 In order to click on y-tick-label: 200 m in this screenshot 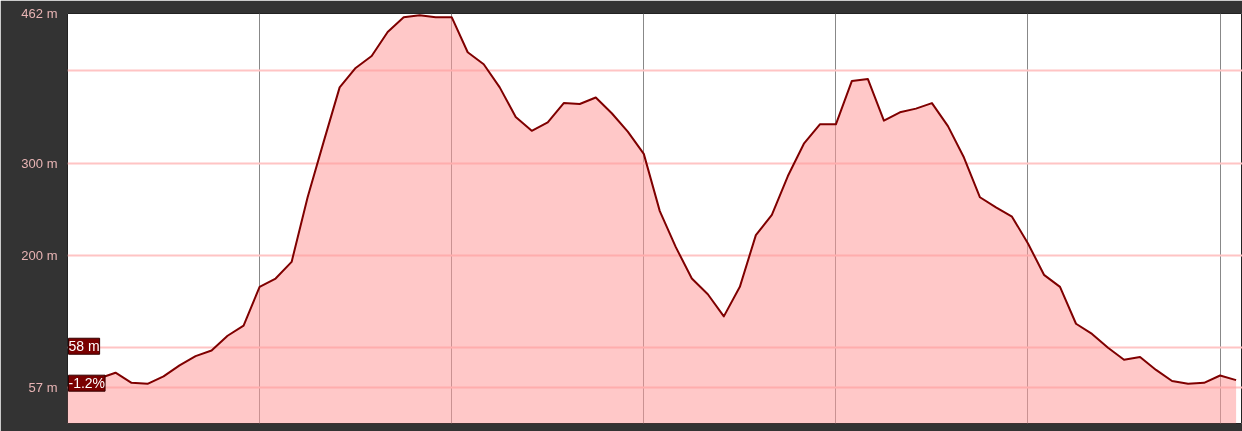, I will do `click(39, 255)`.